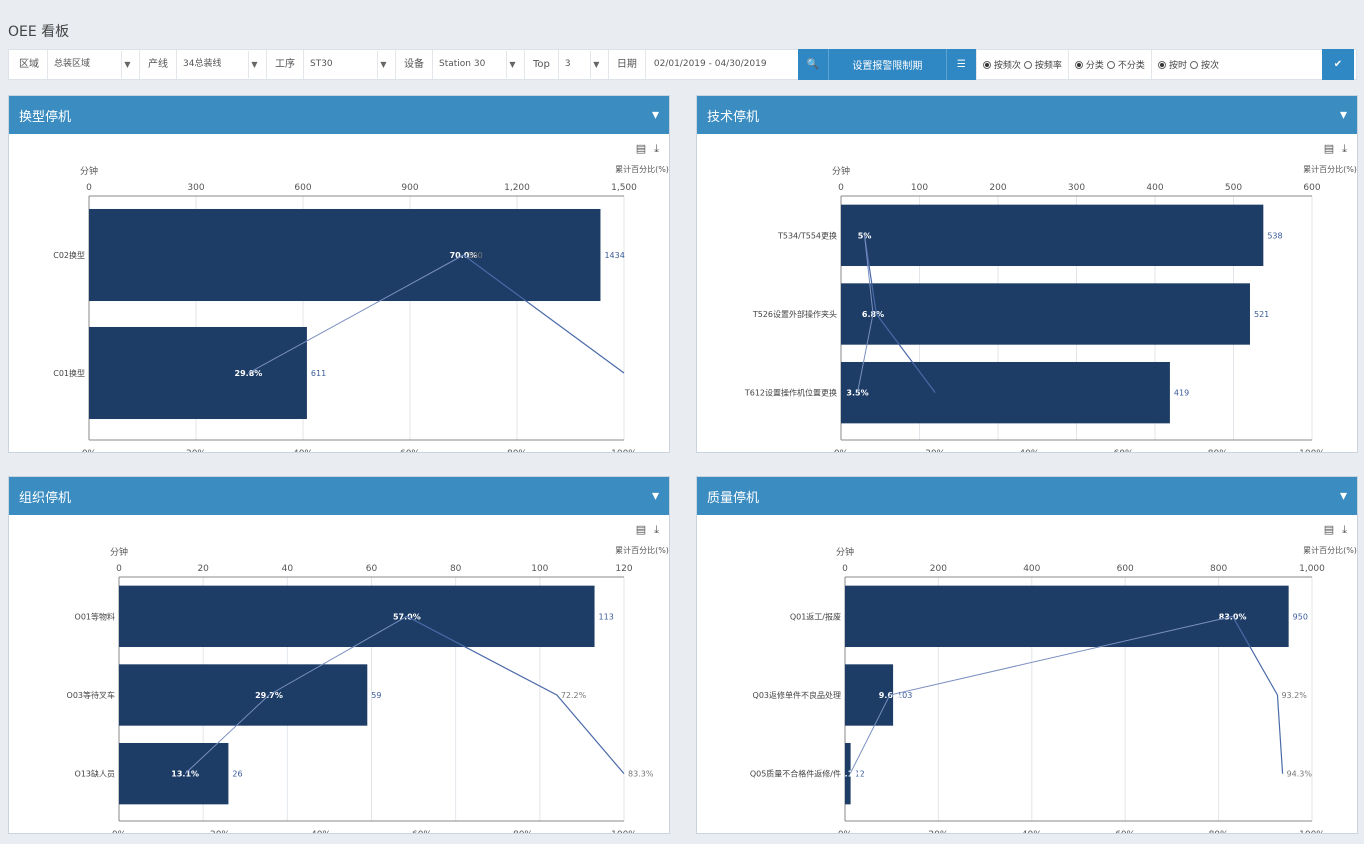  What do you see at coordinates (222, 64) in the screenshot?
I see `line-select: 34总装线 ▼` at bounding box center [222, 64].